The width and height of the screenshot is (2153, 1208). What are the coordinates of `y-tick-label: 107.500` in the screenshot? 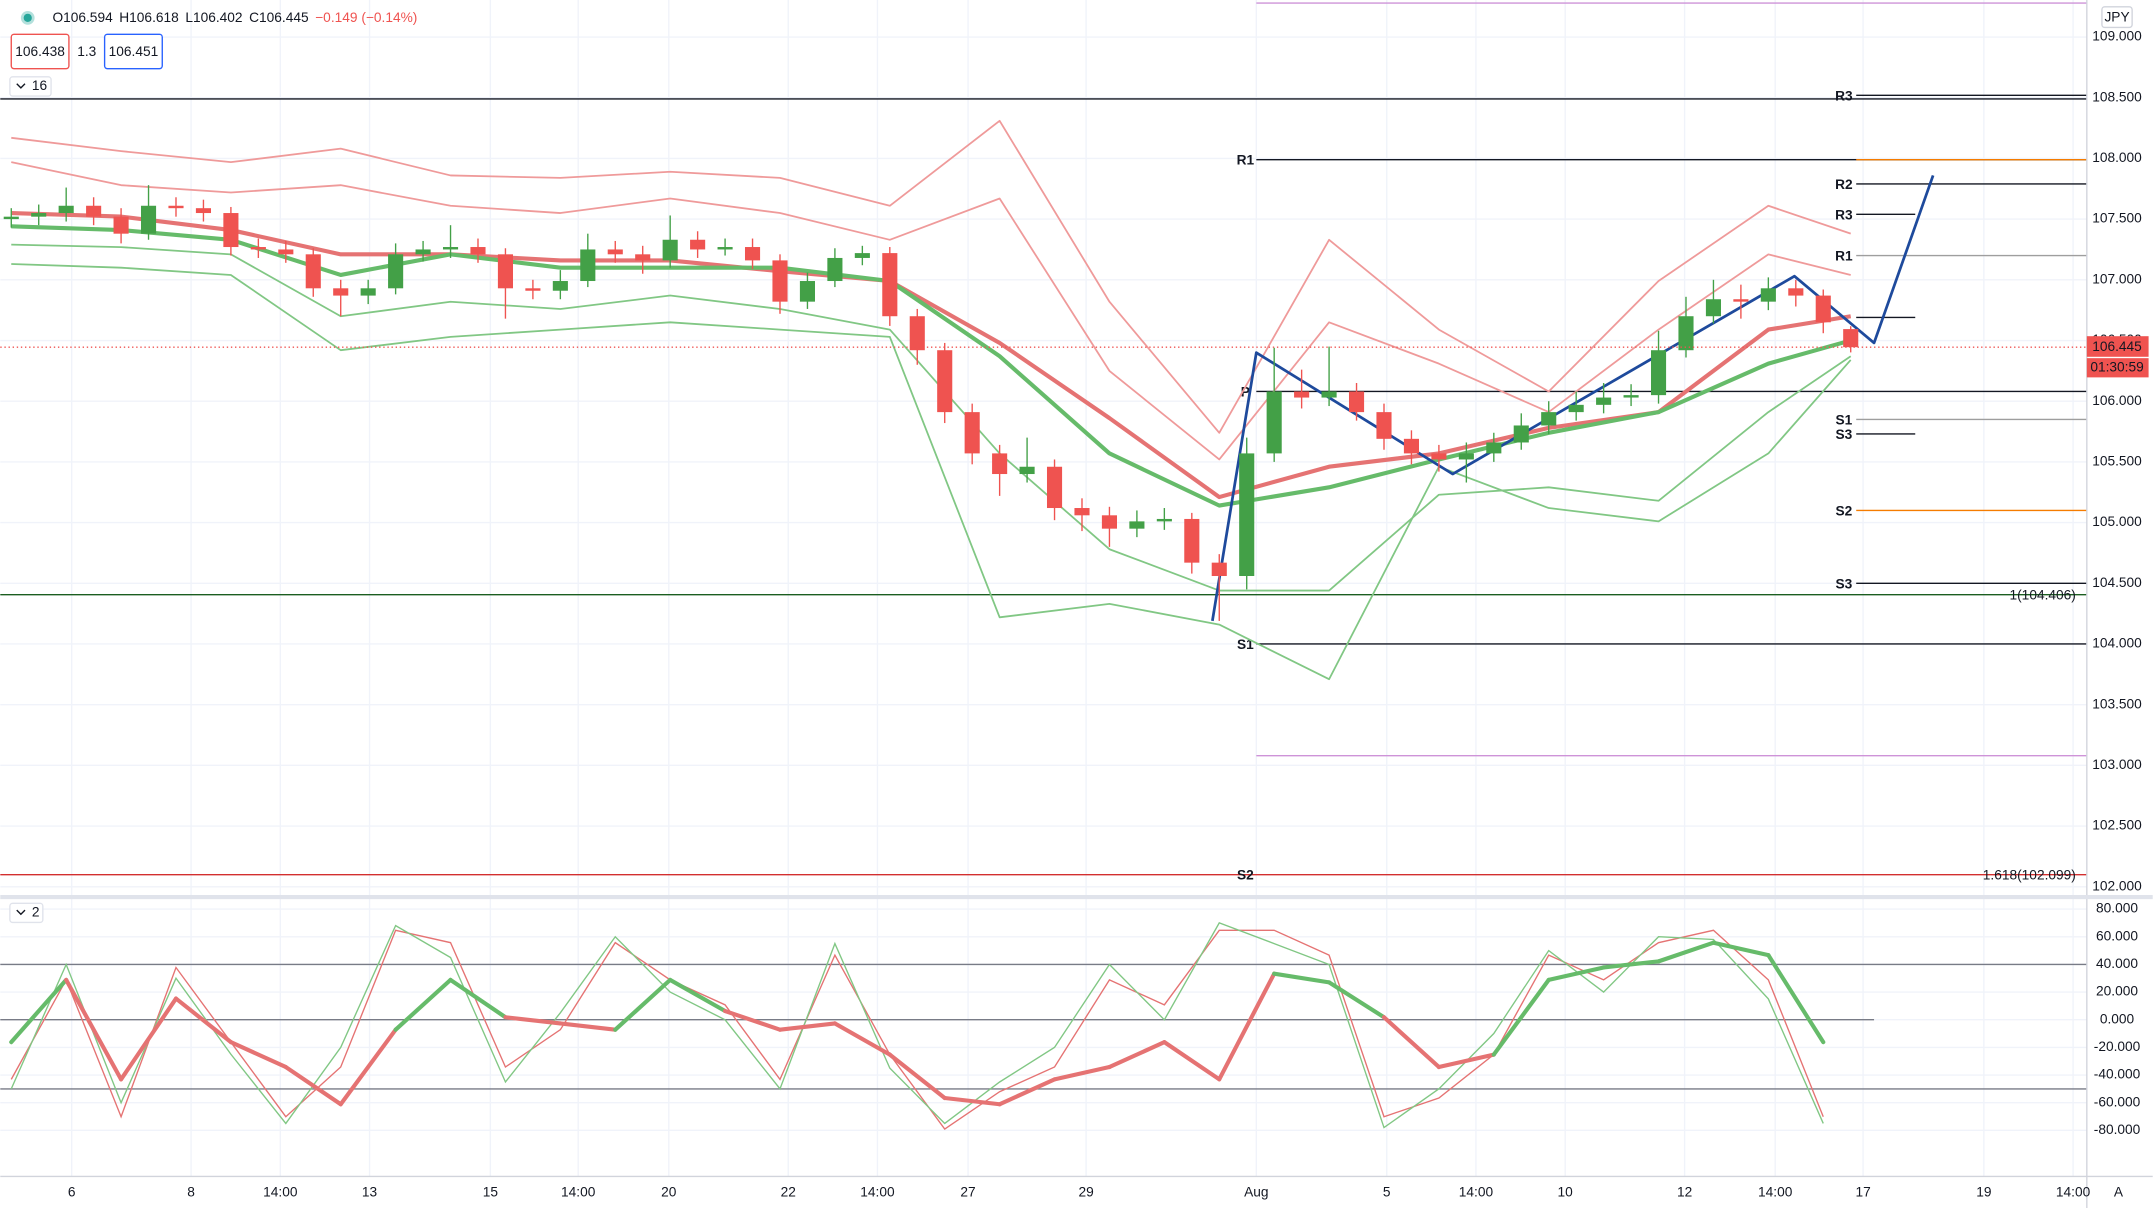 It's located at (2117, 218).